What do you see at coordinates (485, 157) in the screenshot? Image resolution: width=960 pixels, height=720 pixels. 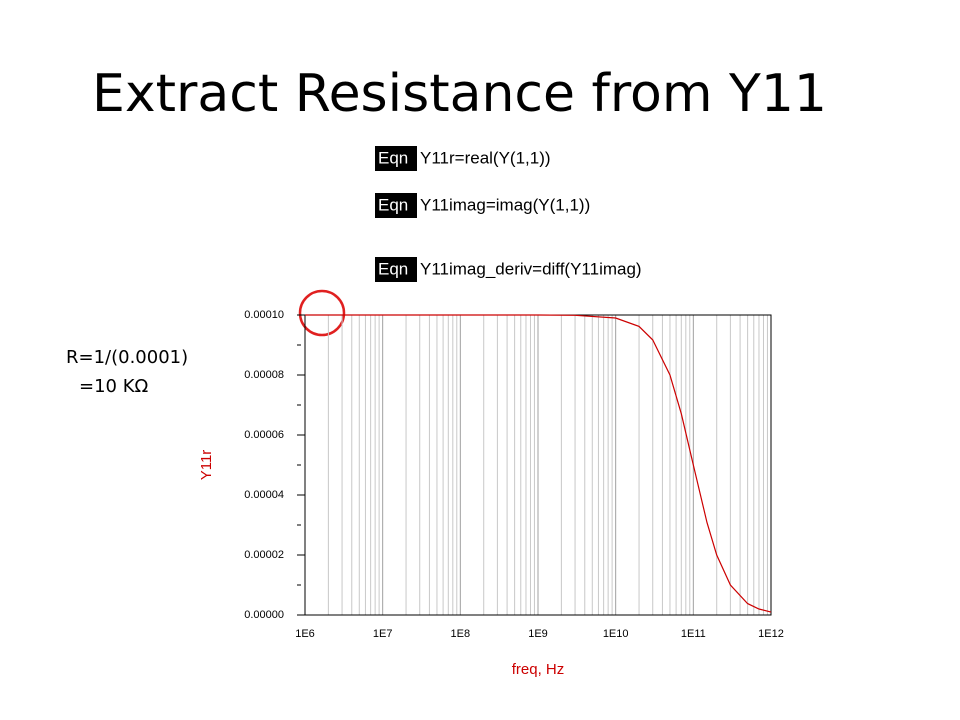 I see `eqn-text: Y11r=real(Y(1,1))` at bounding box center [485, 157].